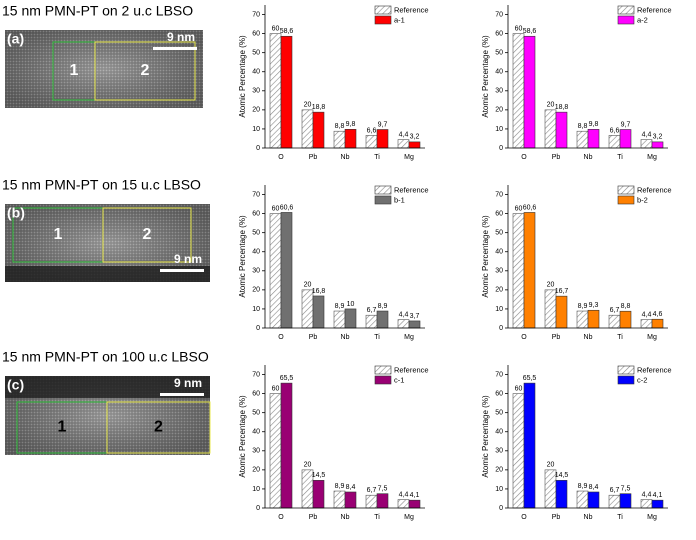  Describe the element at coordinates (145, 70) in the screenshot. I see `region-label: 2` at that location.